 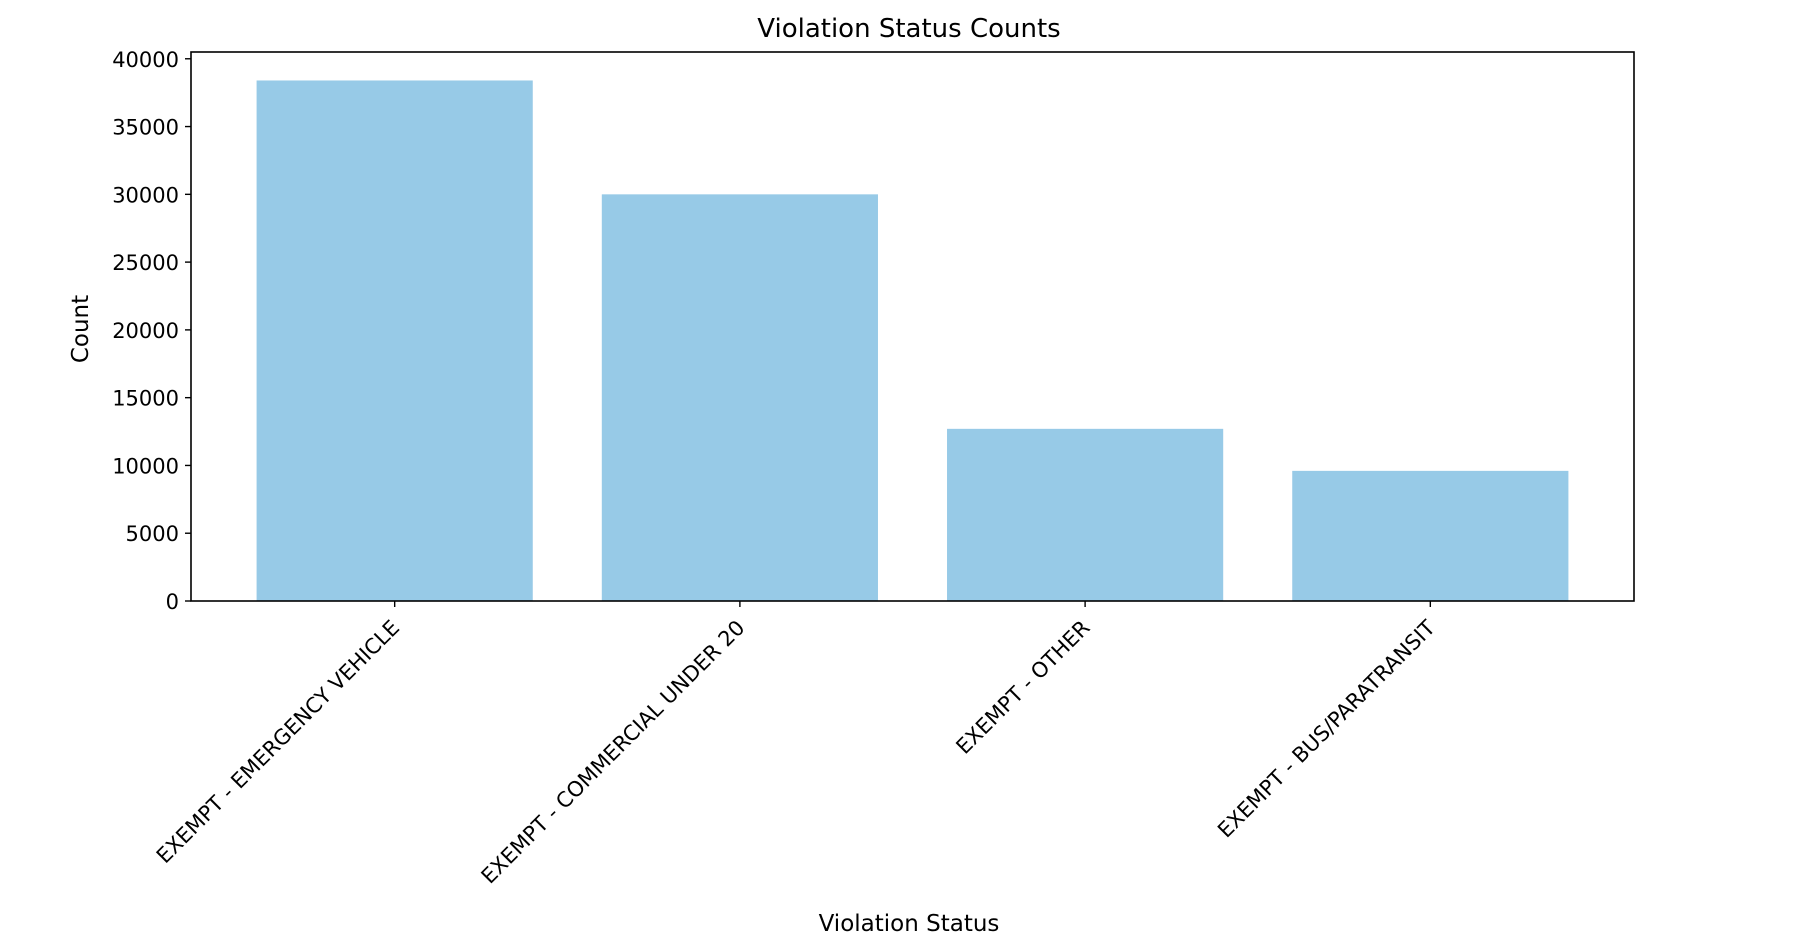 I want to click on y-tick-label: 20000, so click(x=145, y=331).